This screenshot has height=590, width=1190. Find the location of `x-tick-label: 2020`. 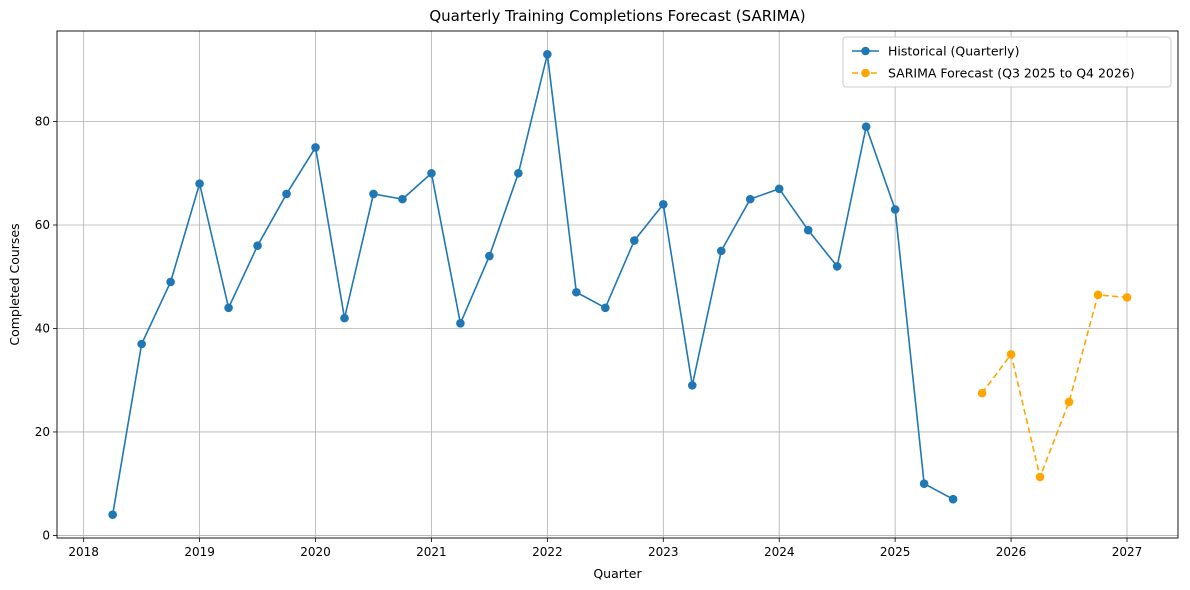

x-tick-label: 2020 is located at coordinates (315, 552).